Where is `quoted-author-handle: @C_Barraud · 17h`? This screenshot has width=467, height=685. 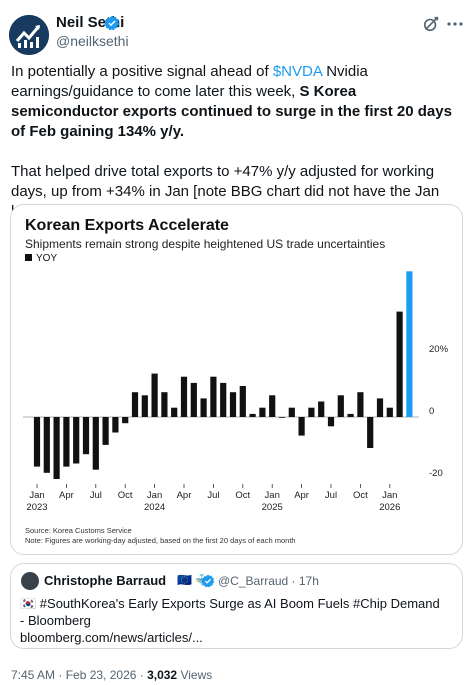 quoted-author-handle: @C_Barraud · 17h is located at coordinates (268, 581).